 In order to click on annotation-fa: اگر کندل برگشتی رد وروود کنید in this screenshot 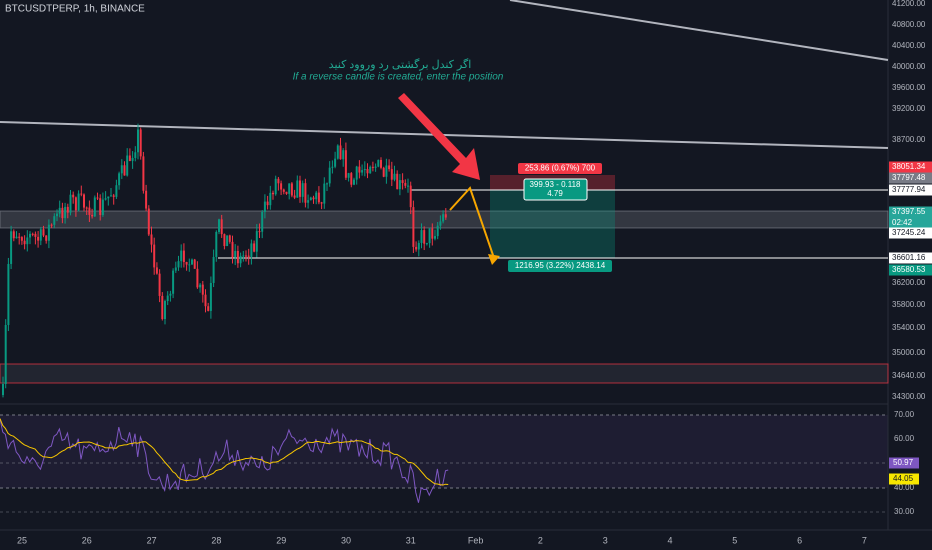, I will do `click(400, 64)`.